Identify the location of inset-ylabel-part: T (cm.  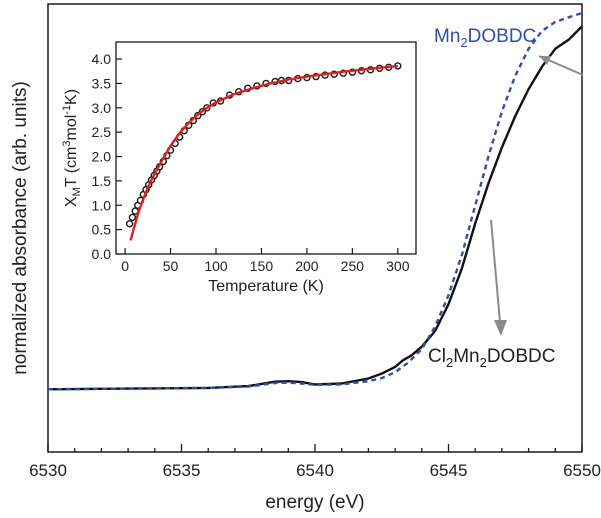
(71, 167).